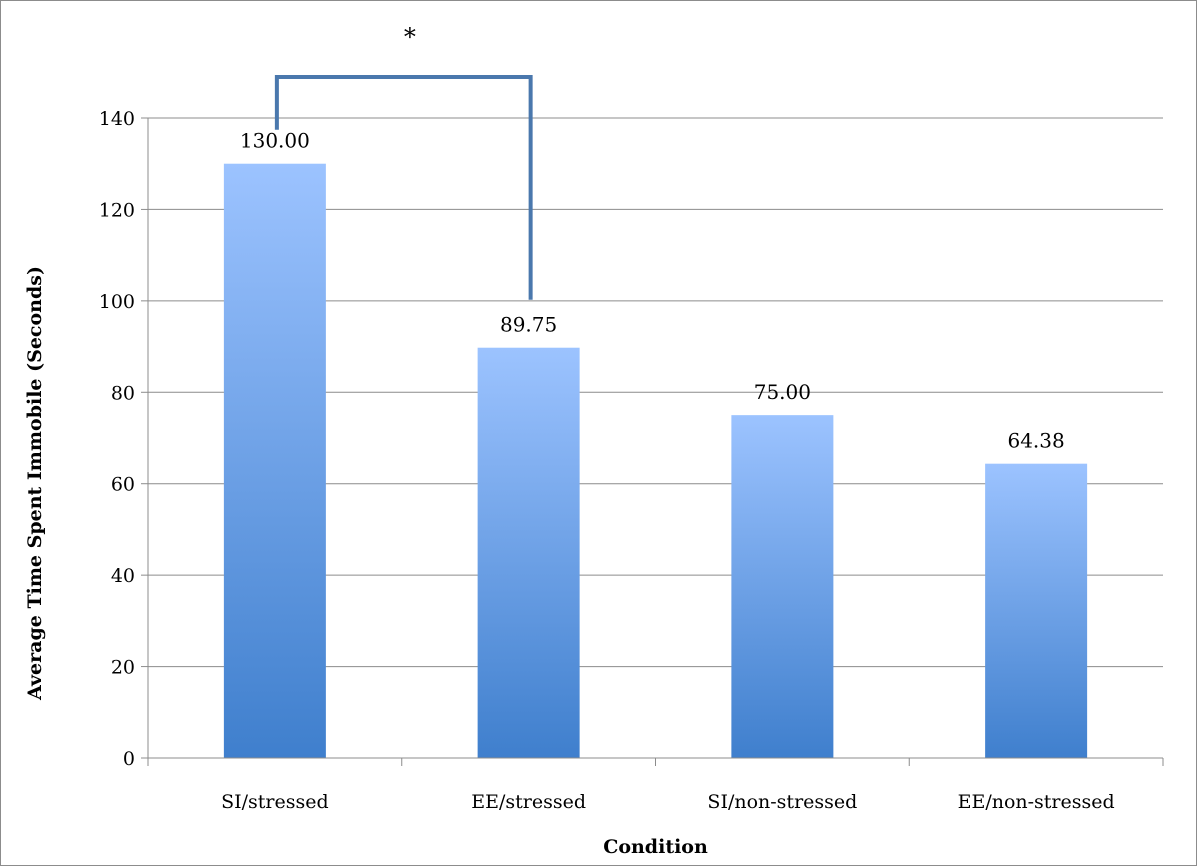 Image resolution: width=1197 pixels, height=866 pixels. Describe the element at coordinates (782, 802) in the screenshot. I see `x-tick-label: SI/non-stressed` at that location.